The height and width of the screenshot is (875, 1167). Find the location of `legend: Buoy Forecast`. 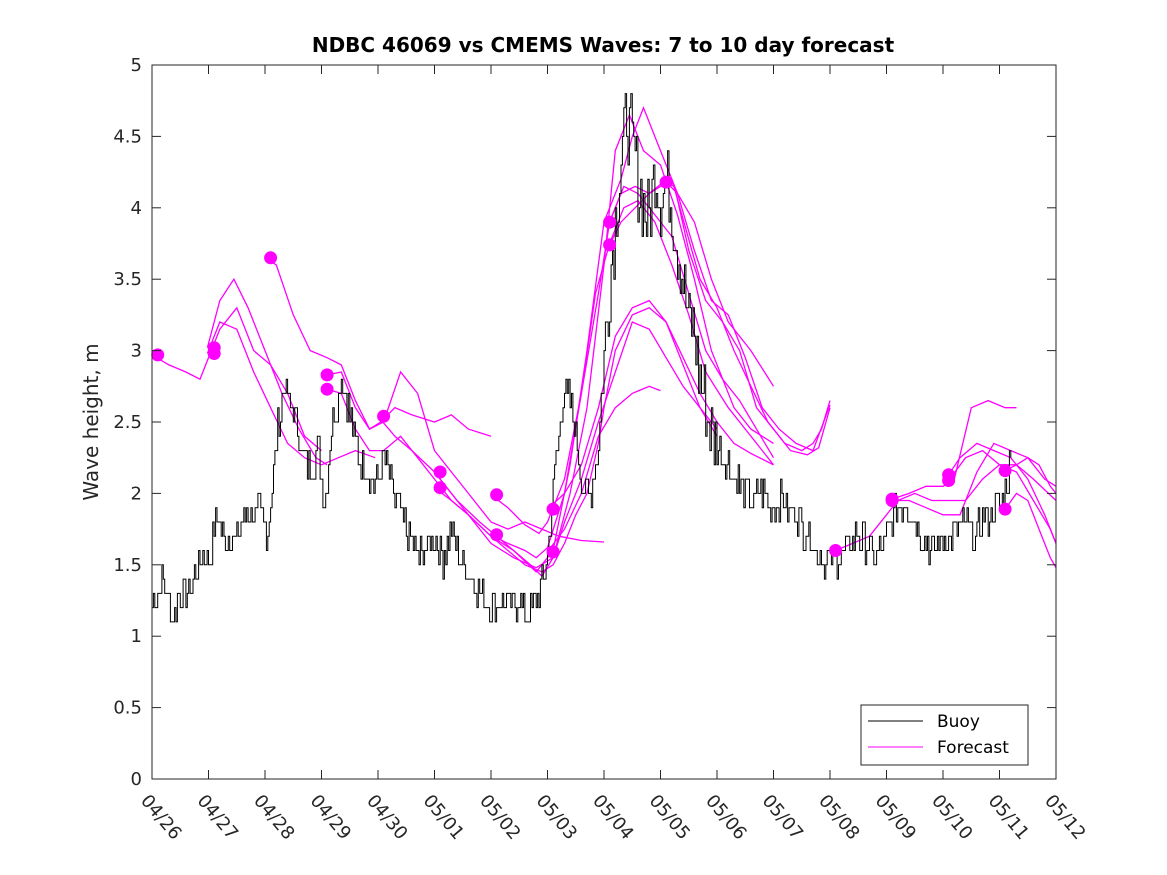

legend: Buoy Forecast is located at coordinates (944, 735).